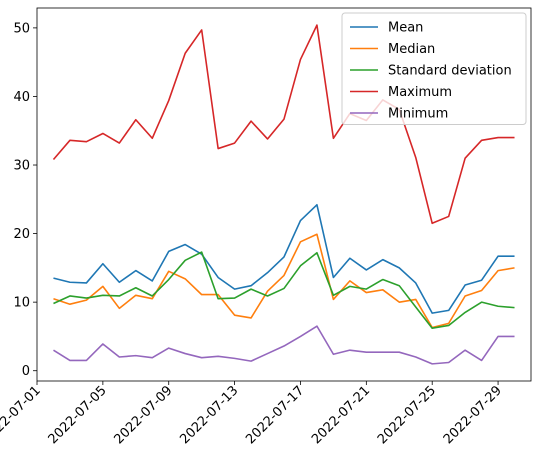 This screenshot has height=466, width=543. What do you see at coordinates (407, 415) in the screenshot?
I see `x-tick-label: 2022-07-25` at bounding box center [407, 415].